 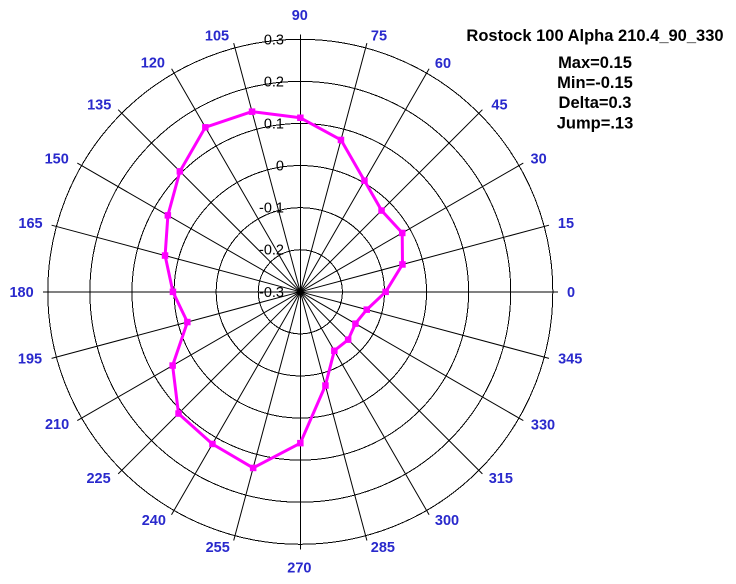 I want to click on svg-text: Jump=.13, so click(x=595, y=124).